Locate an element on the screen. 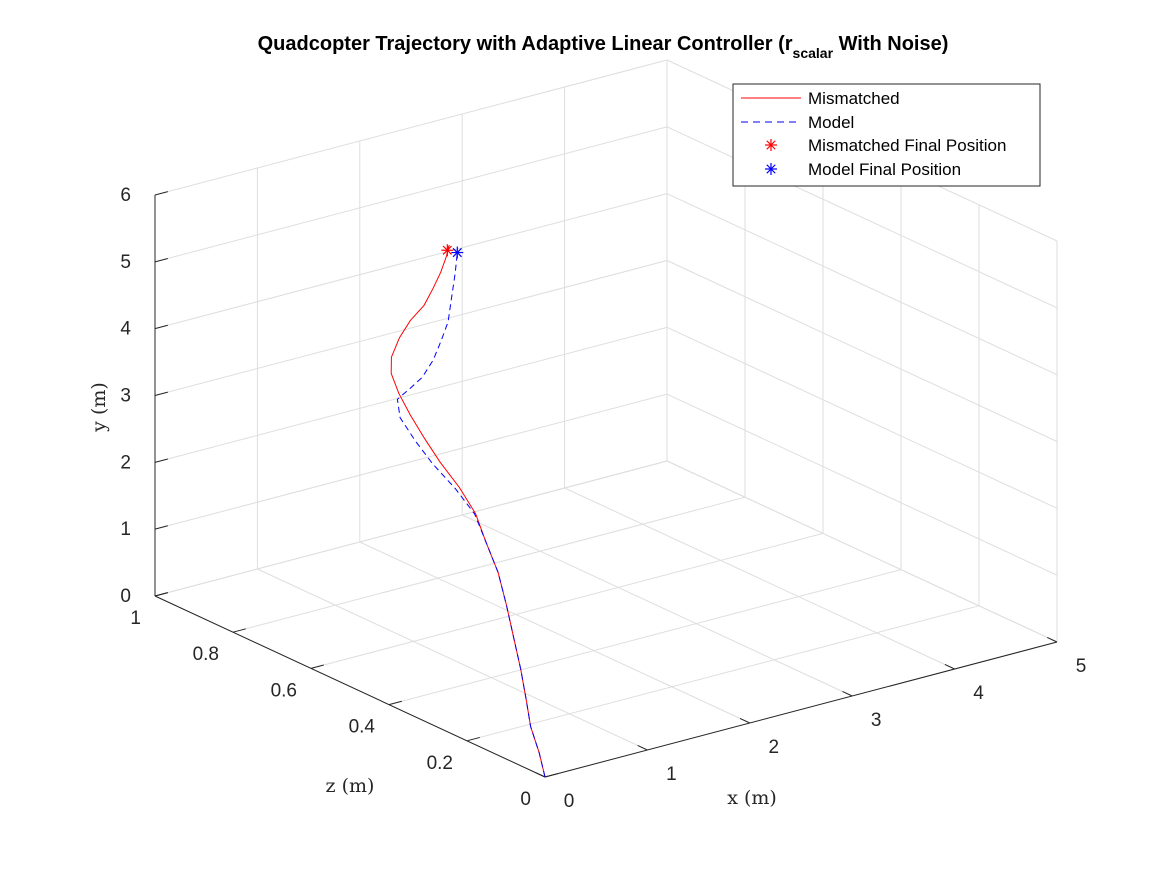 The width and height of the screenshot is (1167, 875). x-axis-line is located at coordinates (801, 709).